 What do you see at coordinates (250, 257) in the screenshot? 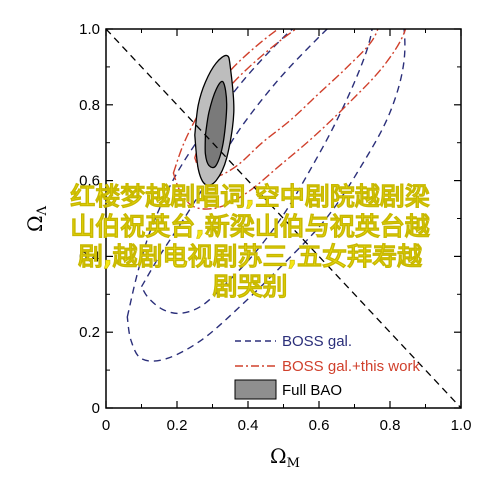
I see `overlay-line-3: 剧,越剧电视剧苏三,五女拜寿越` at bounding box center [250, 257].